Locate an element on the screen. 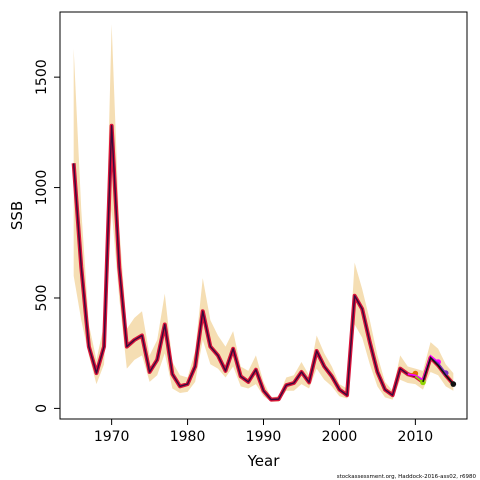 The height and width of the screenshot is (480, 480). y-tick-label: 1000 is located at coordinates (42, 188).